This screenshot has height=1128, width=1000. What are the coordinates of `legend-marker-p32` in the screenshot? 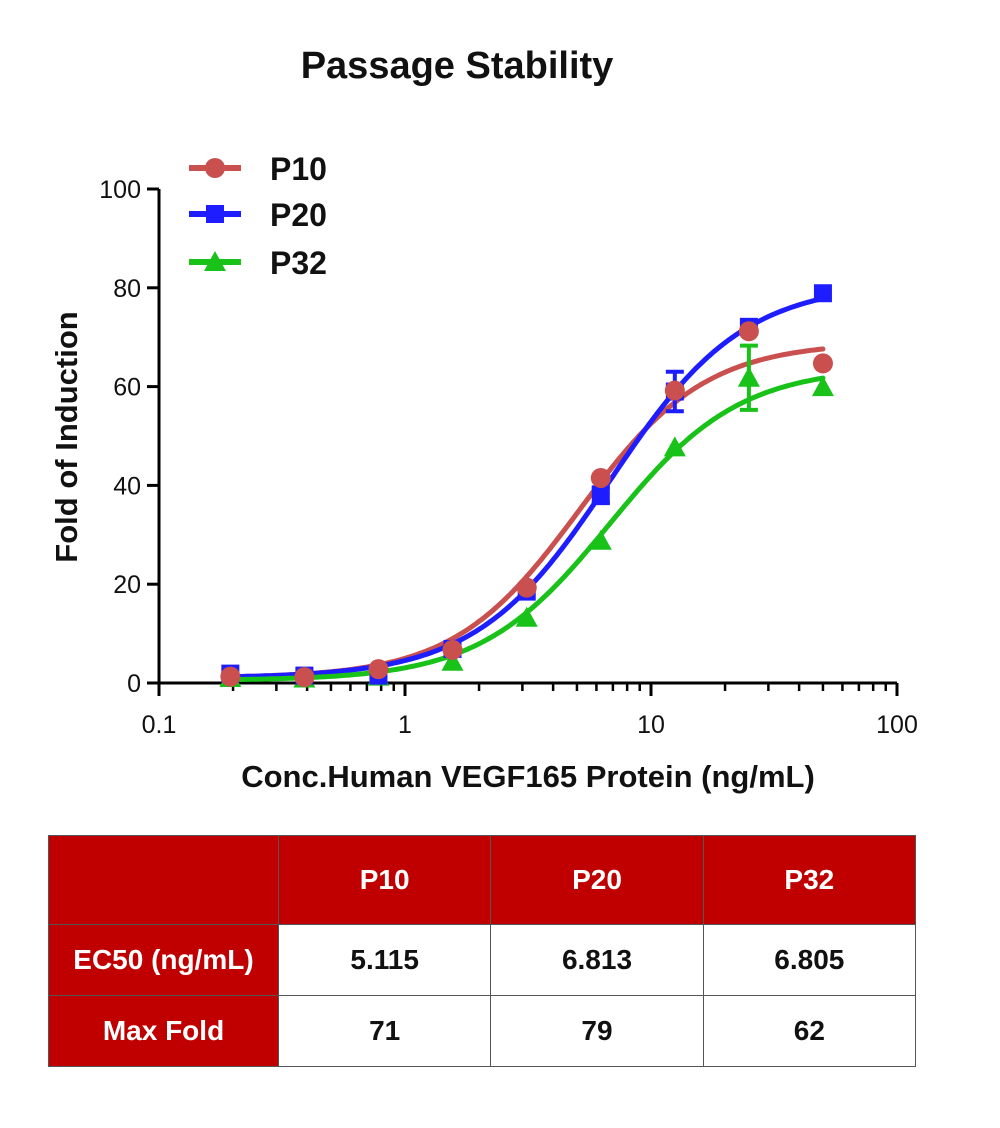 It's located at (215, 261).